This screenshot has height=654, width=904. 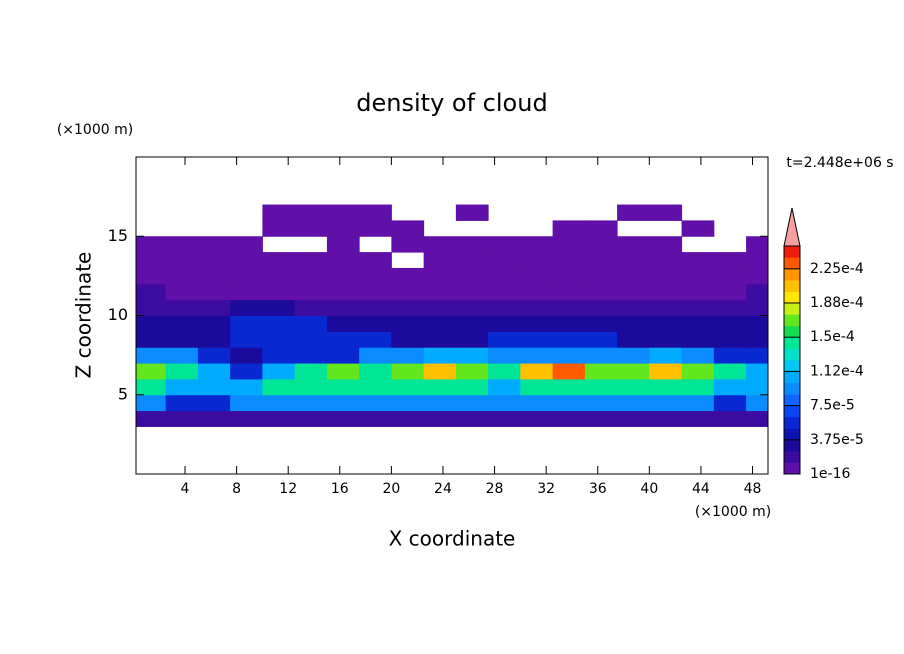 What do you see at coordinates (733, 512) in the screenshot?
I see `x-unit: (×1000 m)` at bounding box center [733, 512].